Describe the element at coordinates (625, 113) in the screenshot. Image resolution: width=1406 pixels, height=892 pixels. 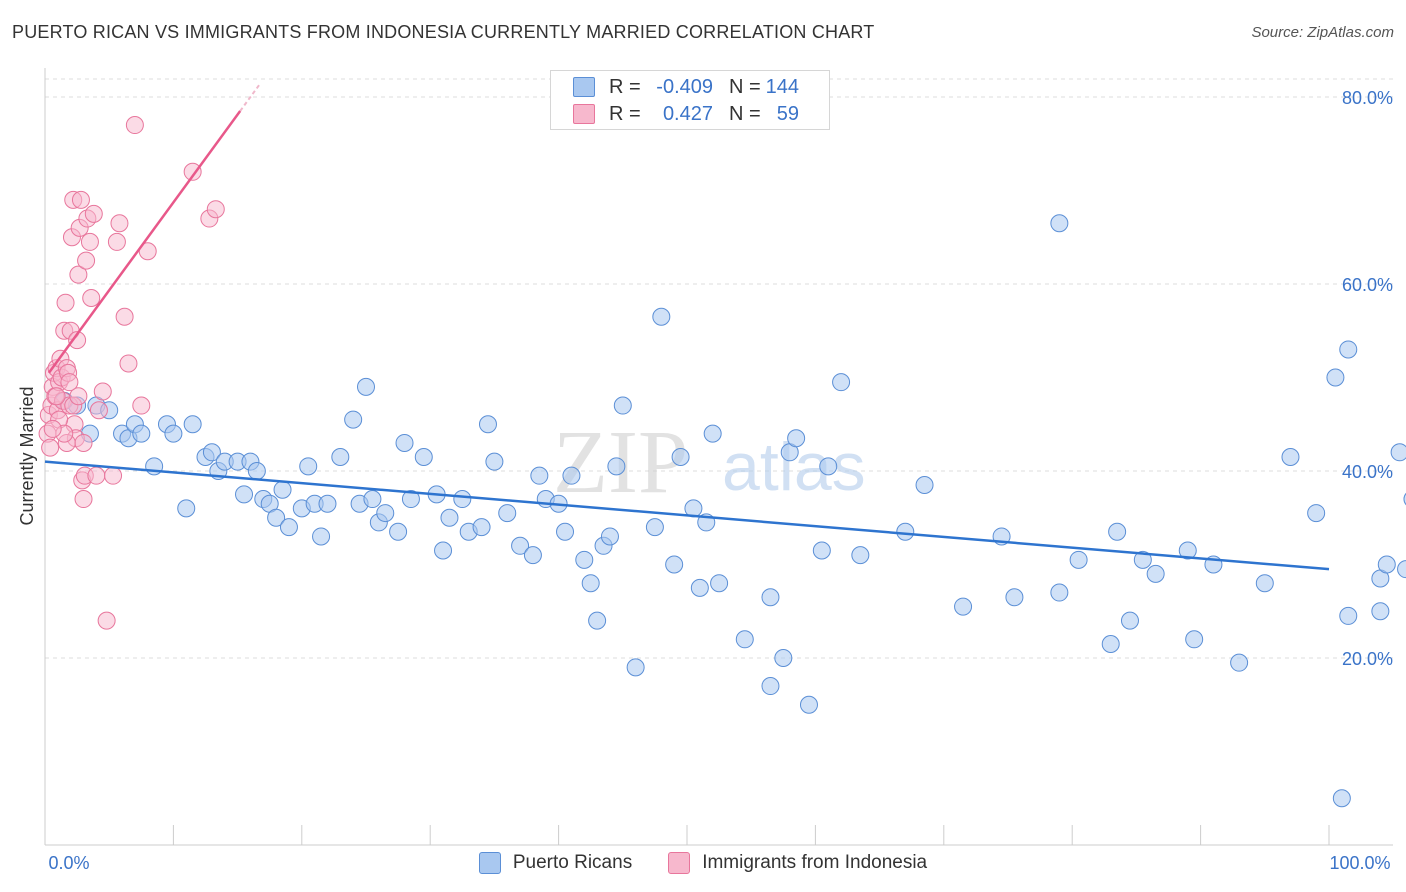
I see `legend-r-label: R =` at that location.